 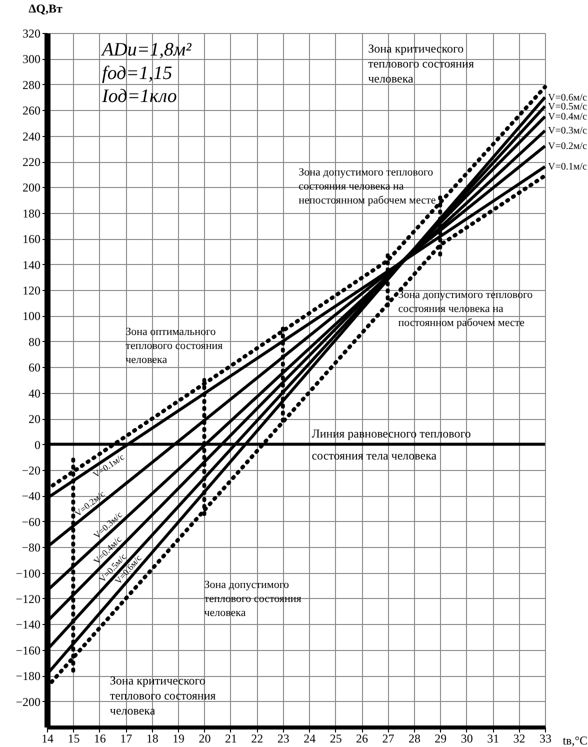 What do you see at coordinates (28, 676) in the screenshot?
I see `y-tick-label: −180` at bounding box center [28, 676].